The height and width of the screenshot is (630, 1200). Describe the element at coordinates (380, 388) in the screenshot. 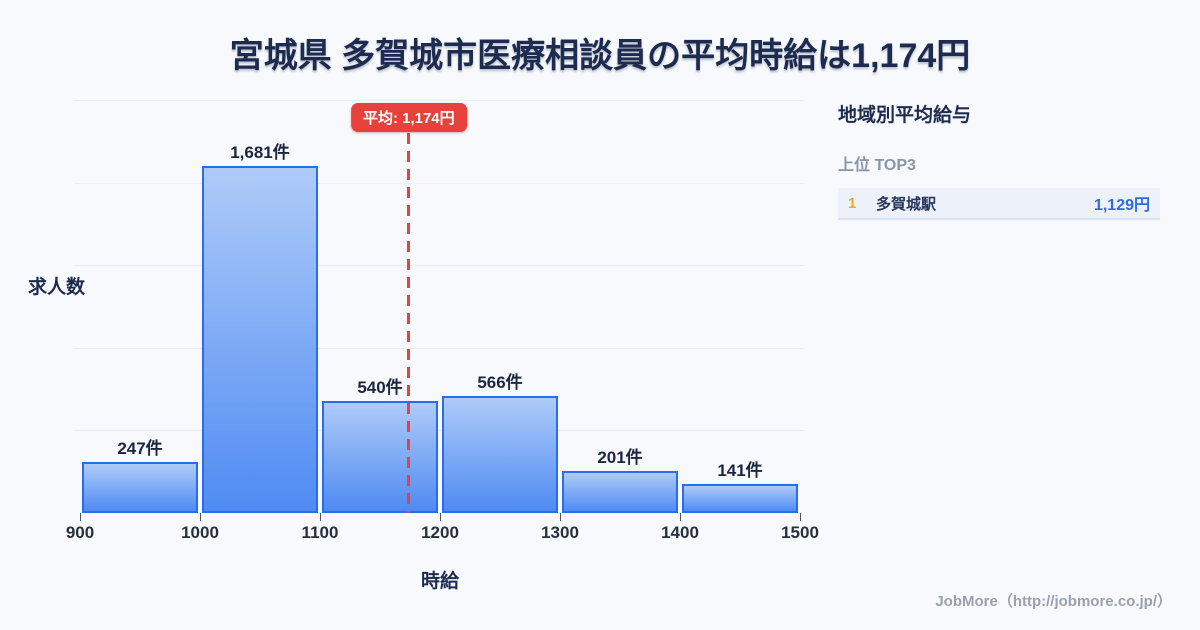

I see `bar-value-label: 540件` at that location.